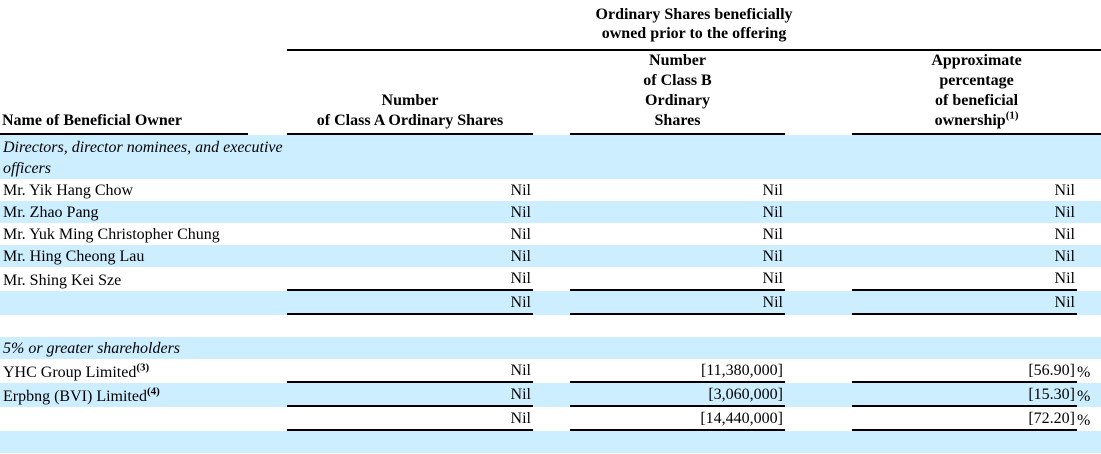 The width and height of the screenshot is (1101, 454). What do you see at coordinates (694, 348) in the screenshot?
I see `section-filler` at bounding box center [694, 348].